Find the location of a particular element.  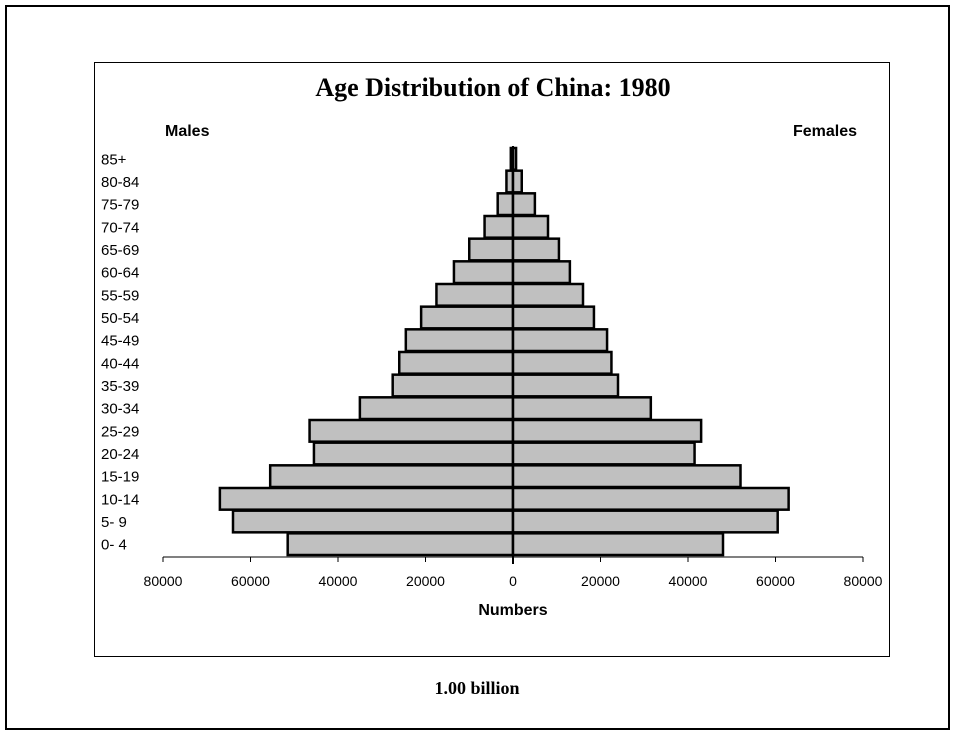

total-population-caption: 1.00 billion is located at coordinates (477, 688).